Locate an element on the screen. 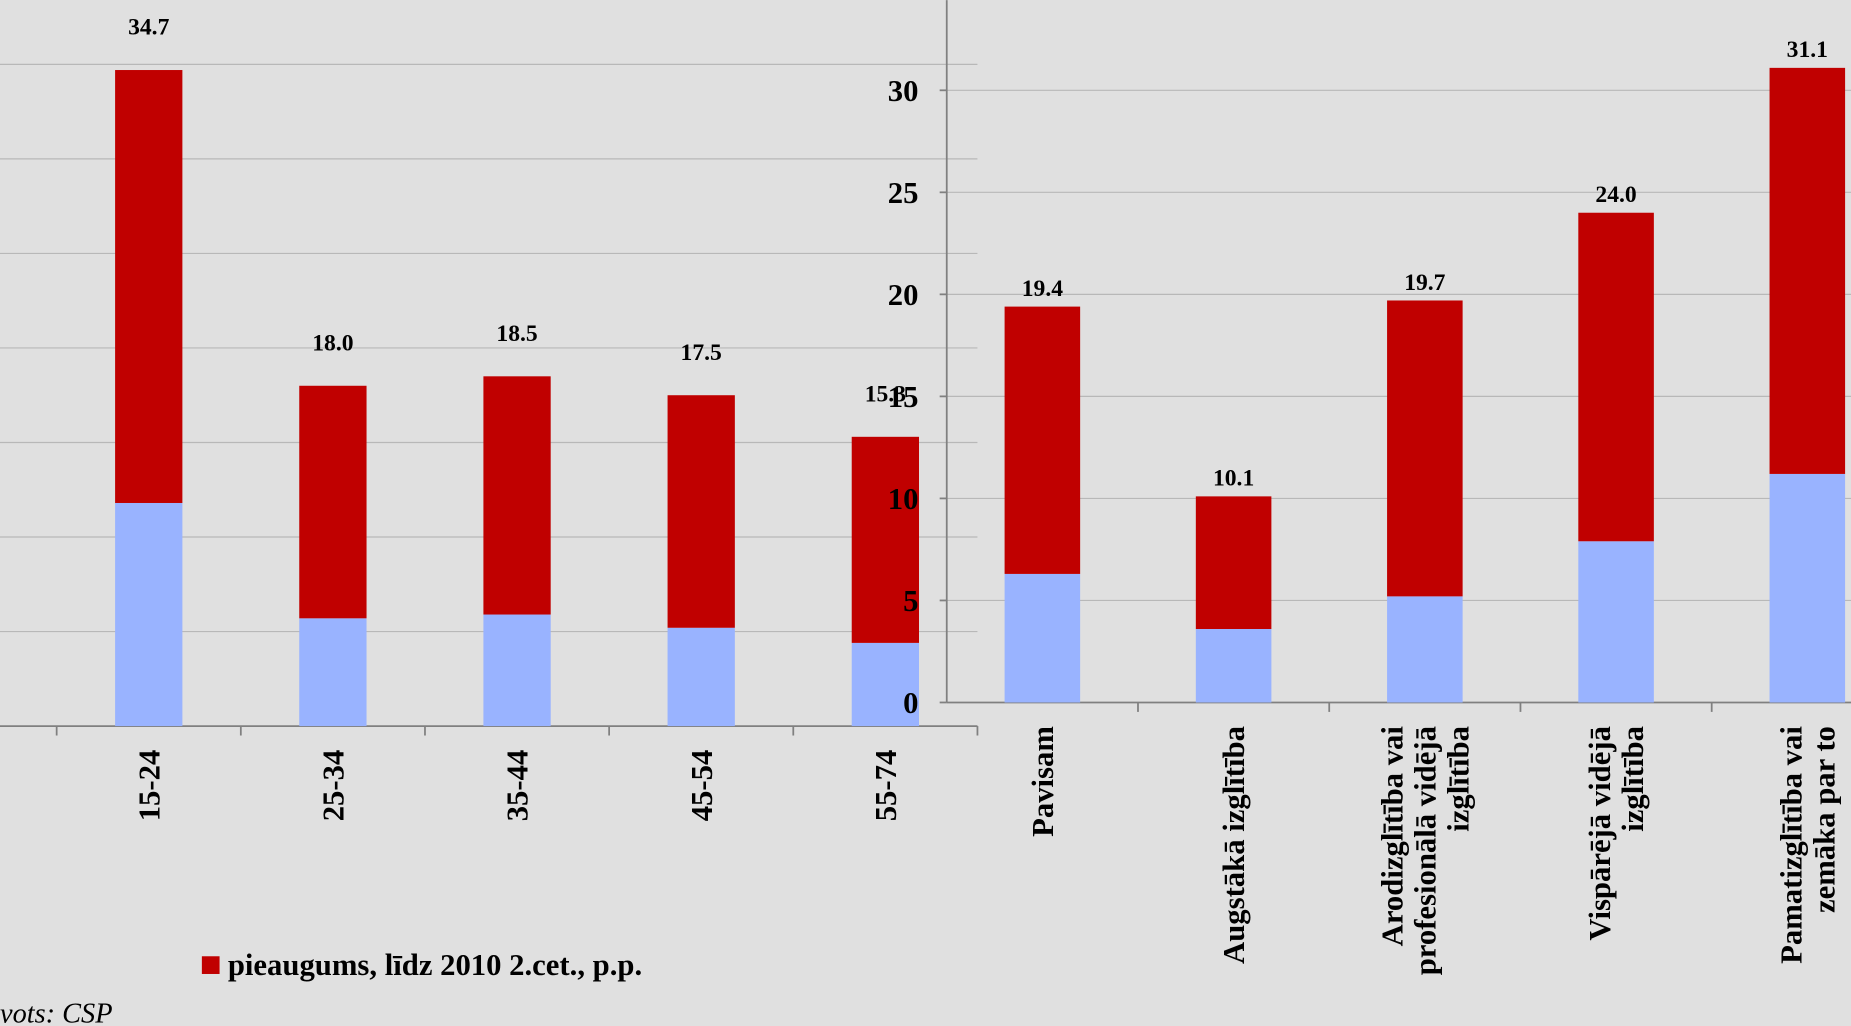 This screenshot has height=1026, width=1851. x-tick-label: 45-54 is located at coordinates (702, 786).